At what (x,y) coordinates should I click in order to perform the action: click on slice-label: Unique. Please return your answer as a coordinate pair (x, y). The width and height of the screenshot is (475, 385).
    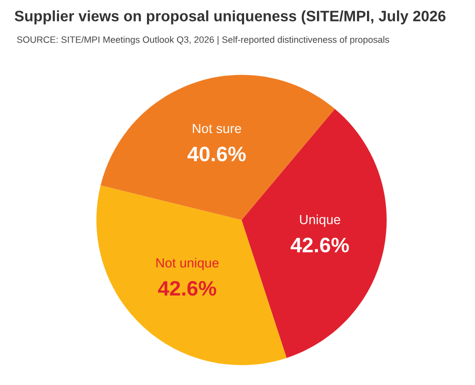
    Looking at the image, I should click on (320, 220).